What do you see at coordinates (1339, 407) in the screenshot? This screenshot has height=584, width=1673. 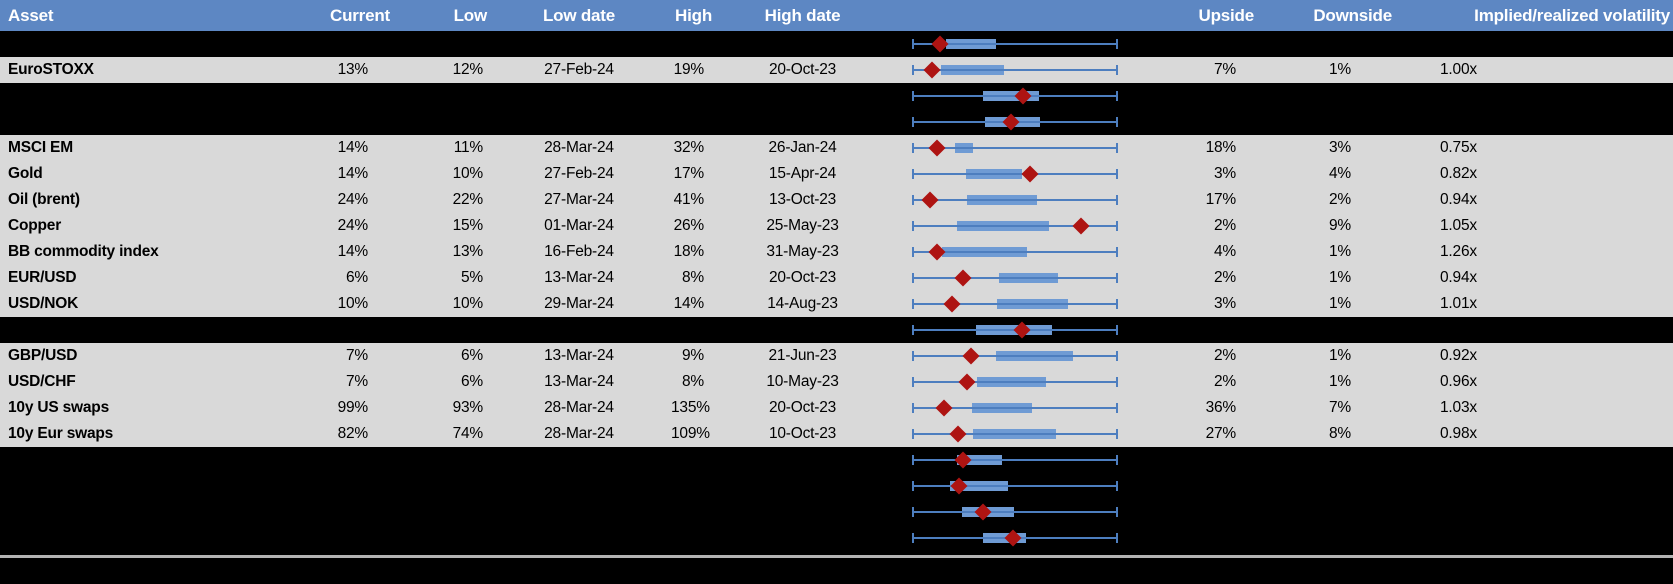 I see `downside-value: 7%` at bounding box center [1339, 407].